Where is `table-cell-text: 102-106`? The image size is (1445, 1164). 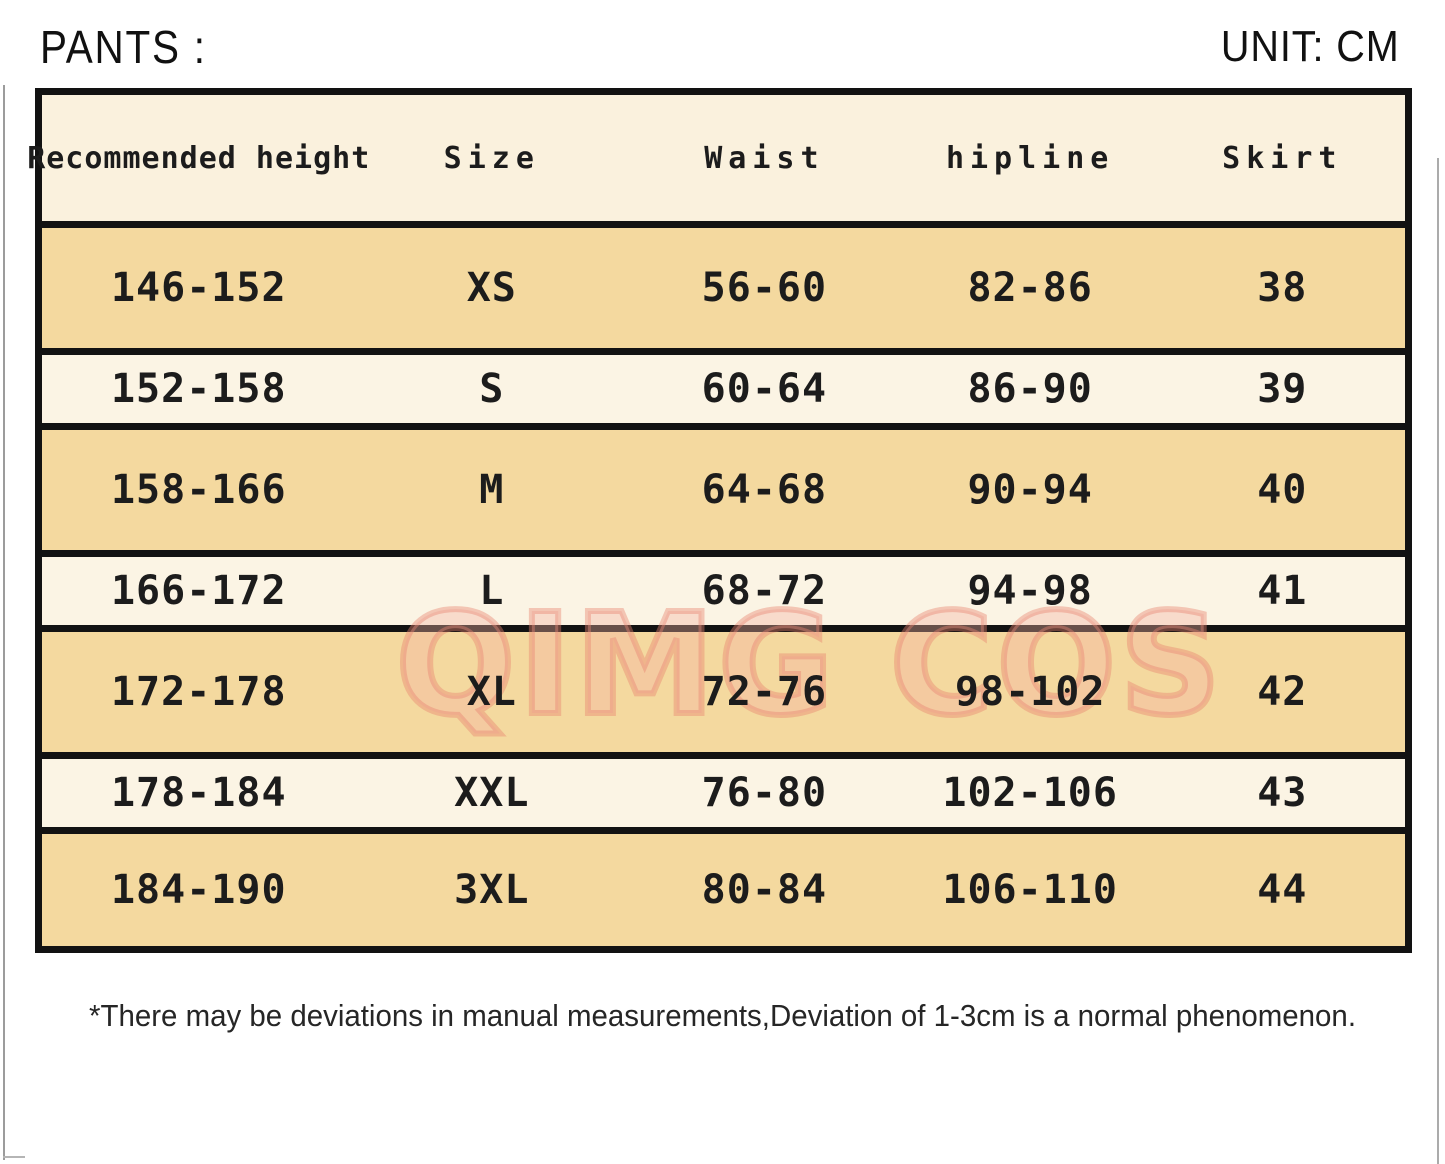 table-cell-text: 102-106 is located at coordinates (1030, 793).